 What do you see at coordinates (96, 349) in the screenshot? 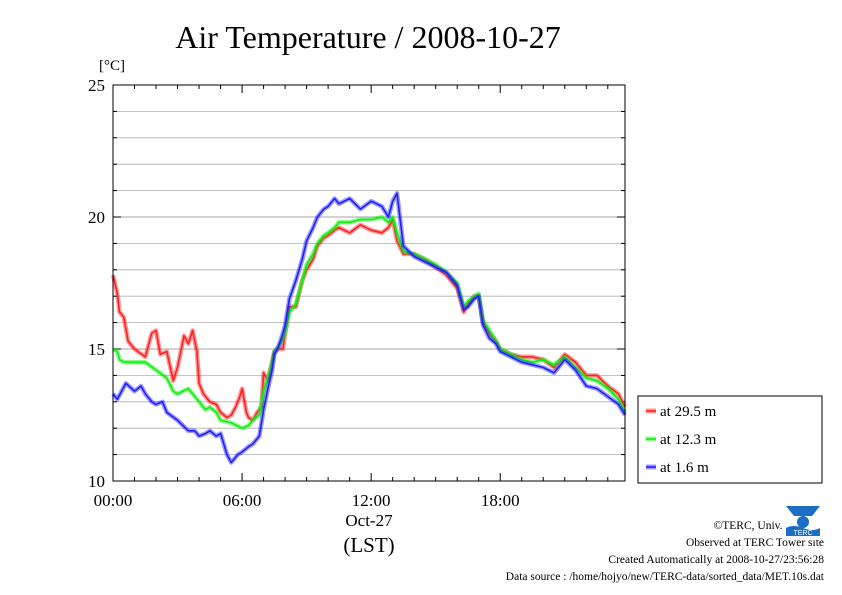
I see `y-tick-label: 15` at bounding box center [96, 349].